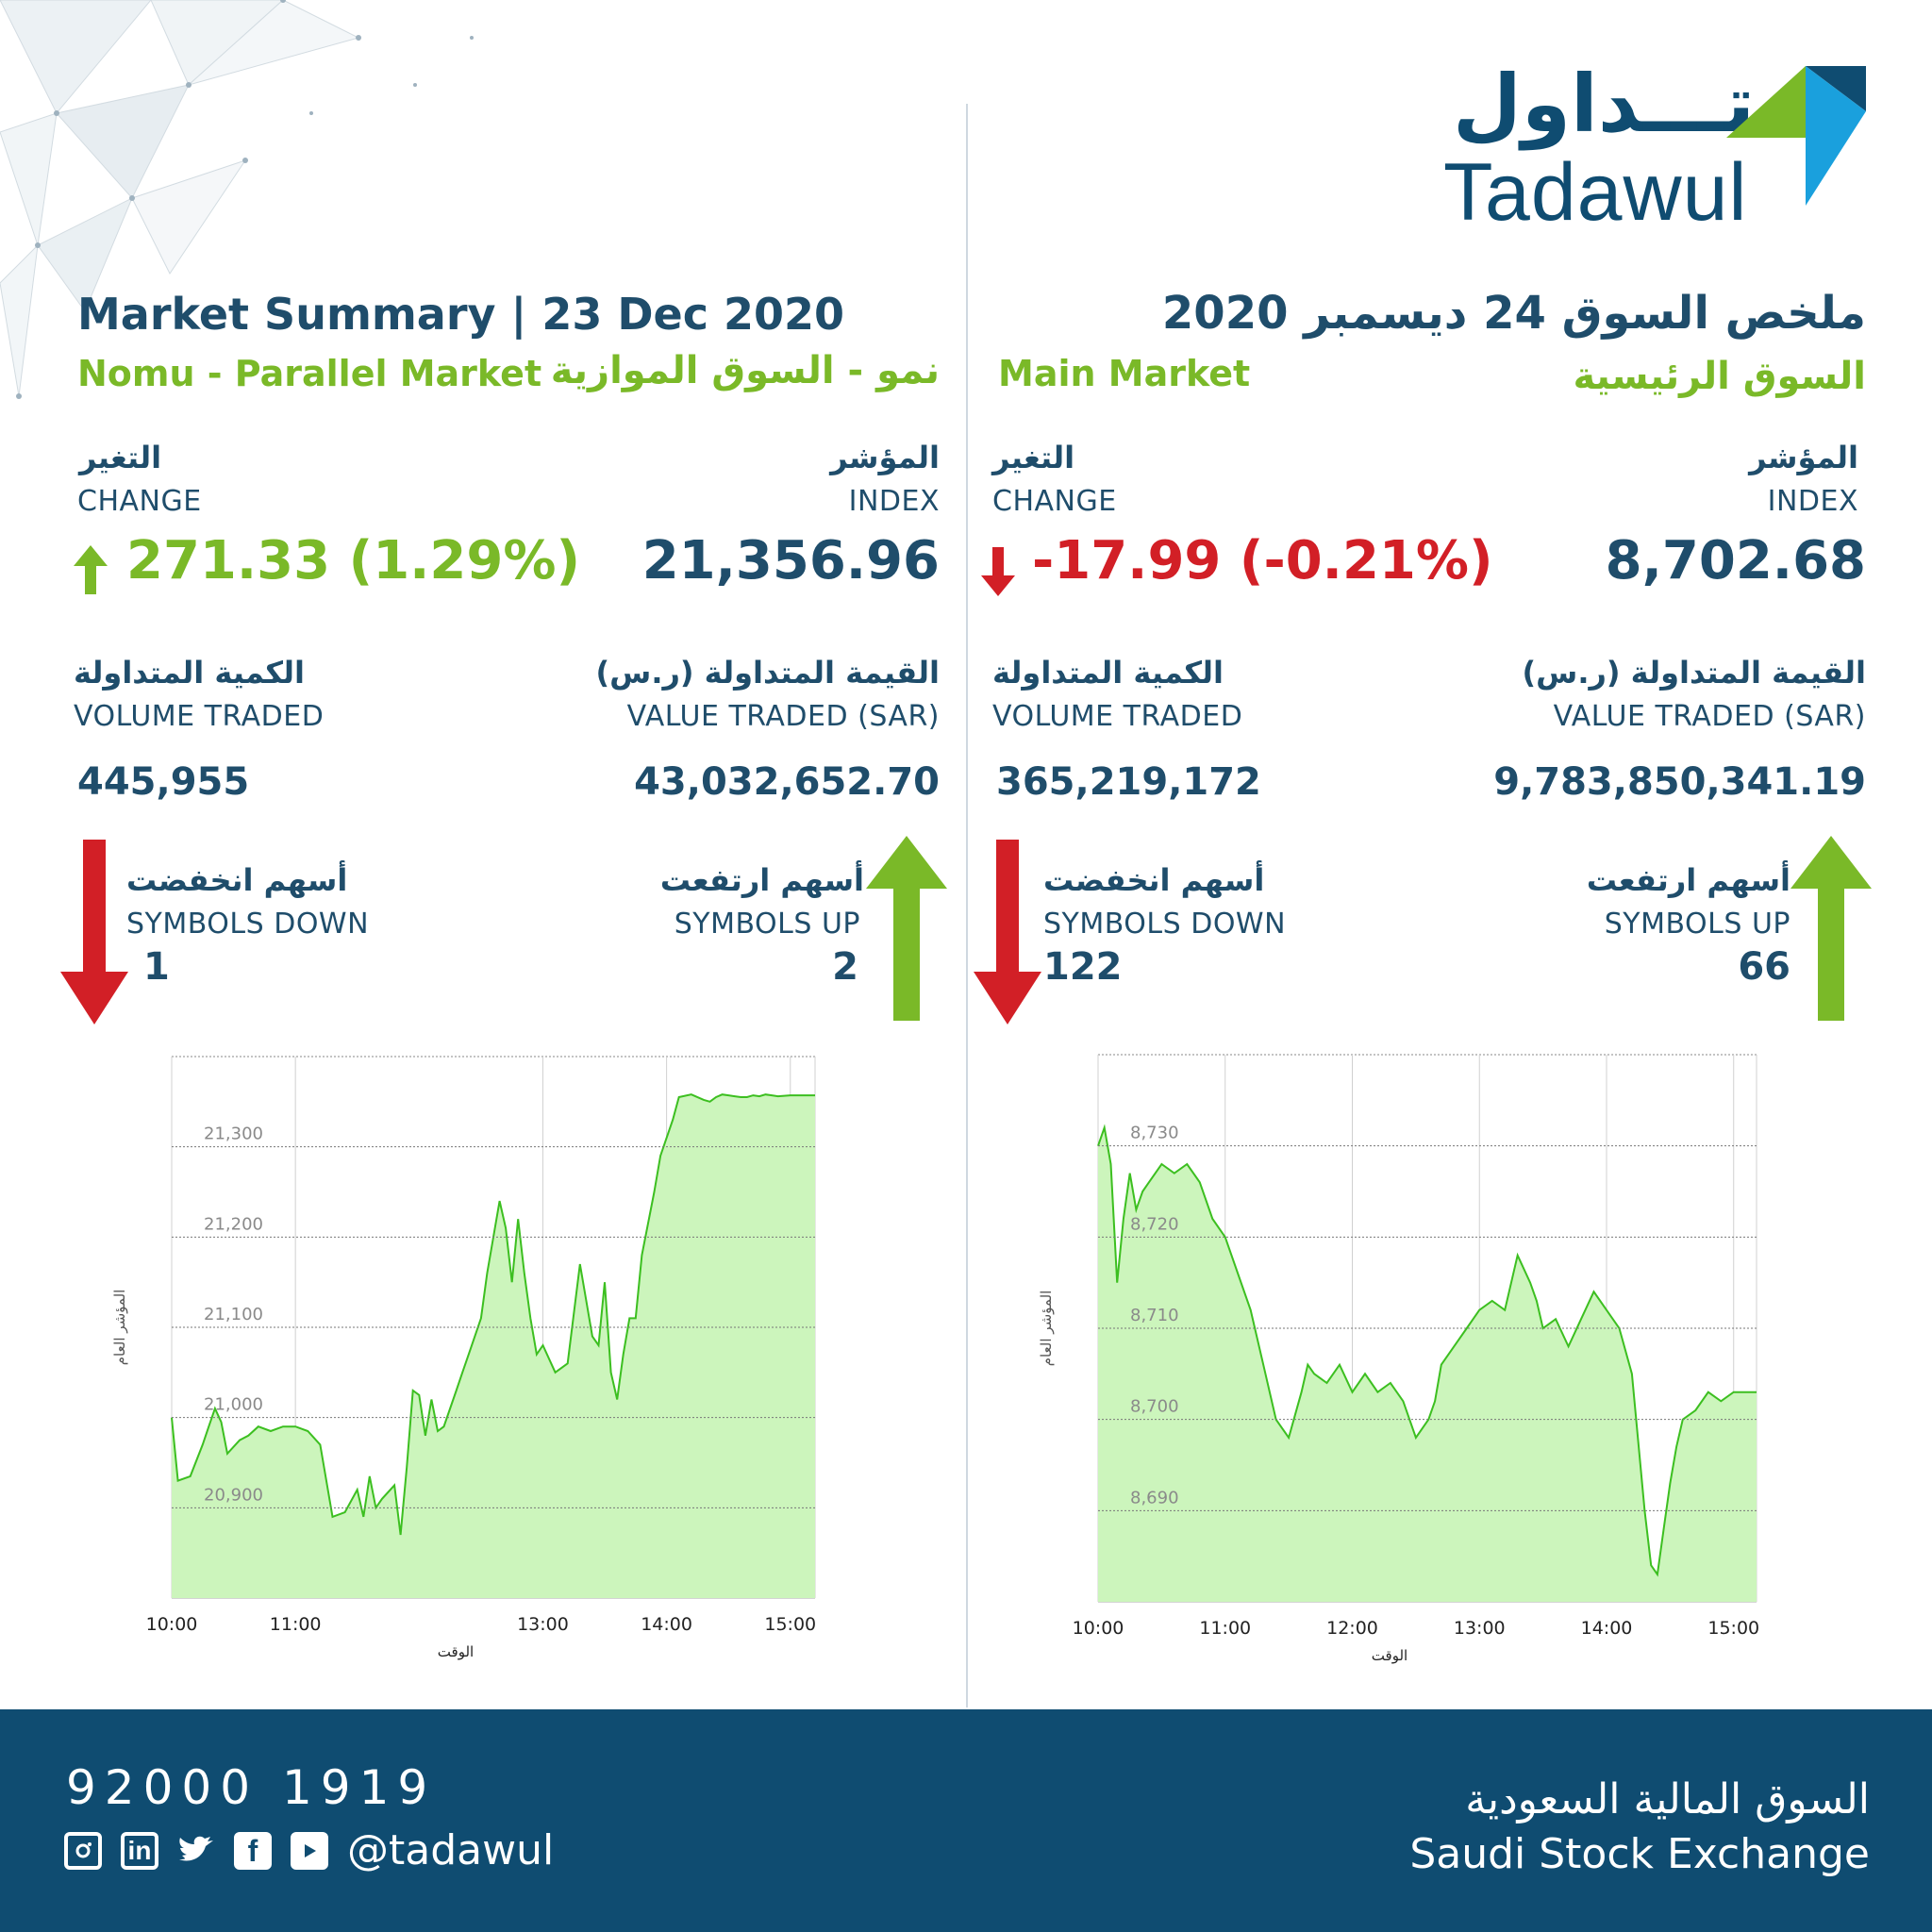  Describe the element at coordinates (1667, 1800) in the screenshot. I see `footer-exchange-ar: السوق المالية السعودية` at that location.